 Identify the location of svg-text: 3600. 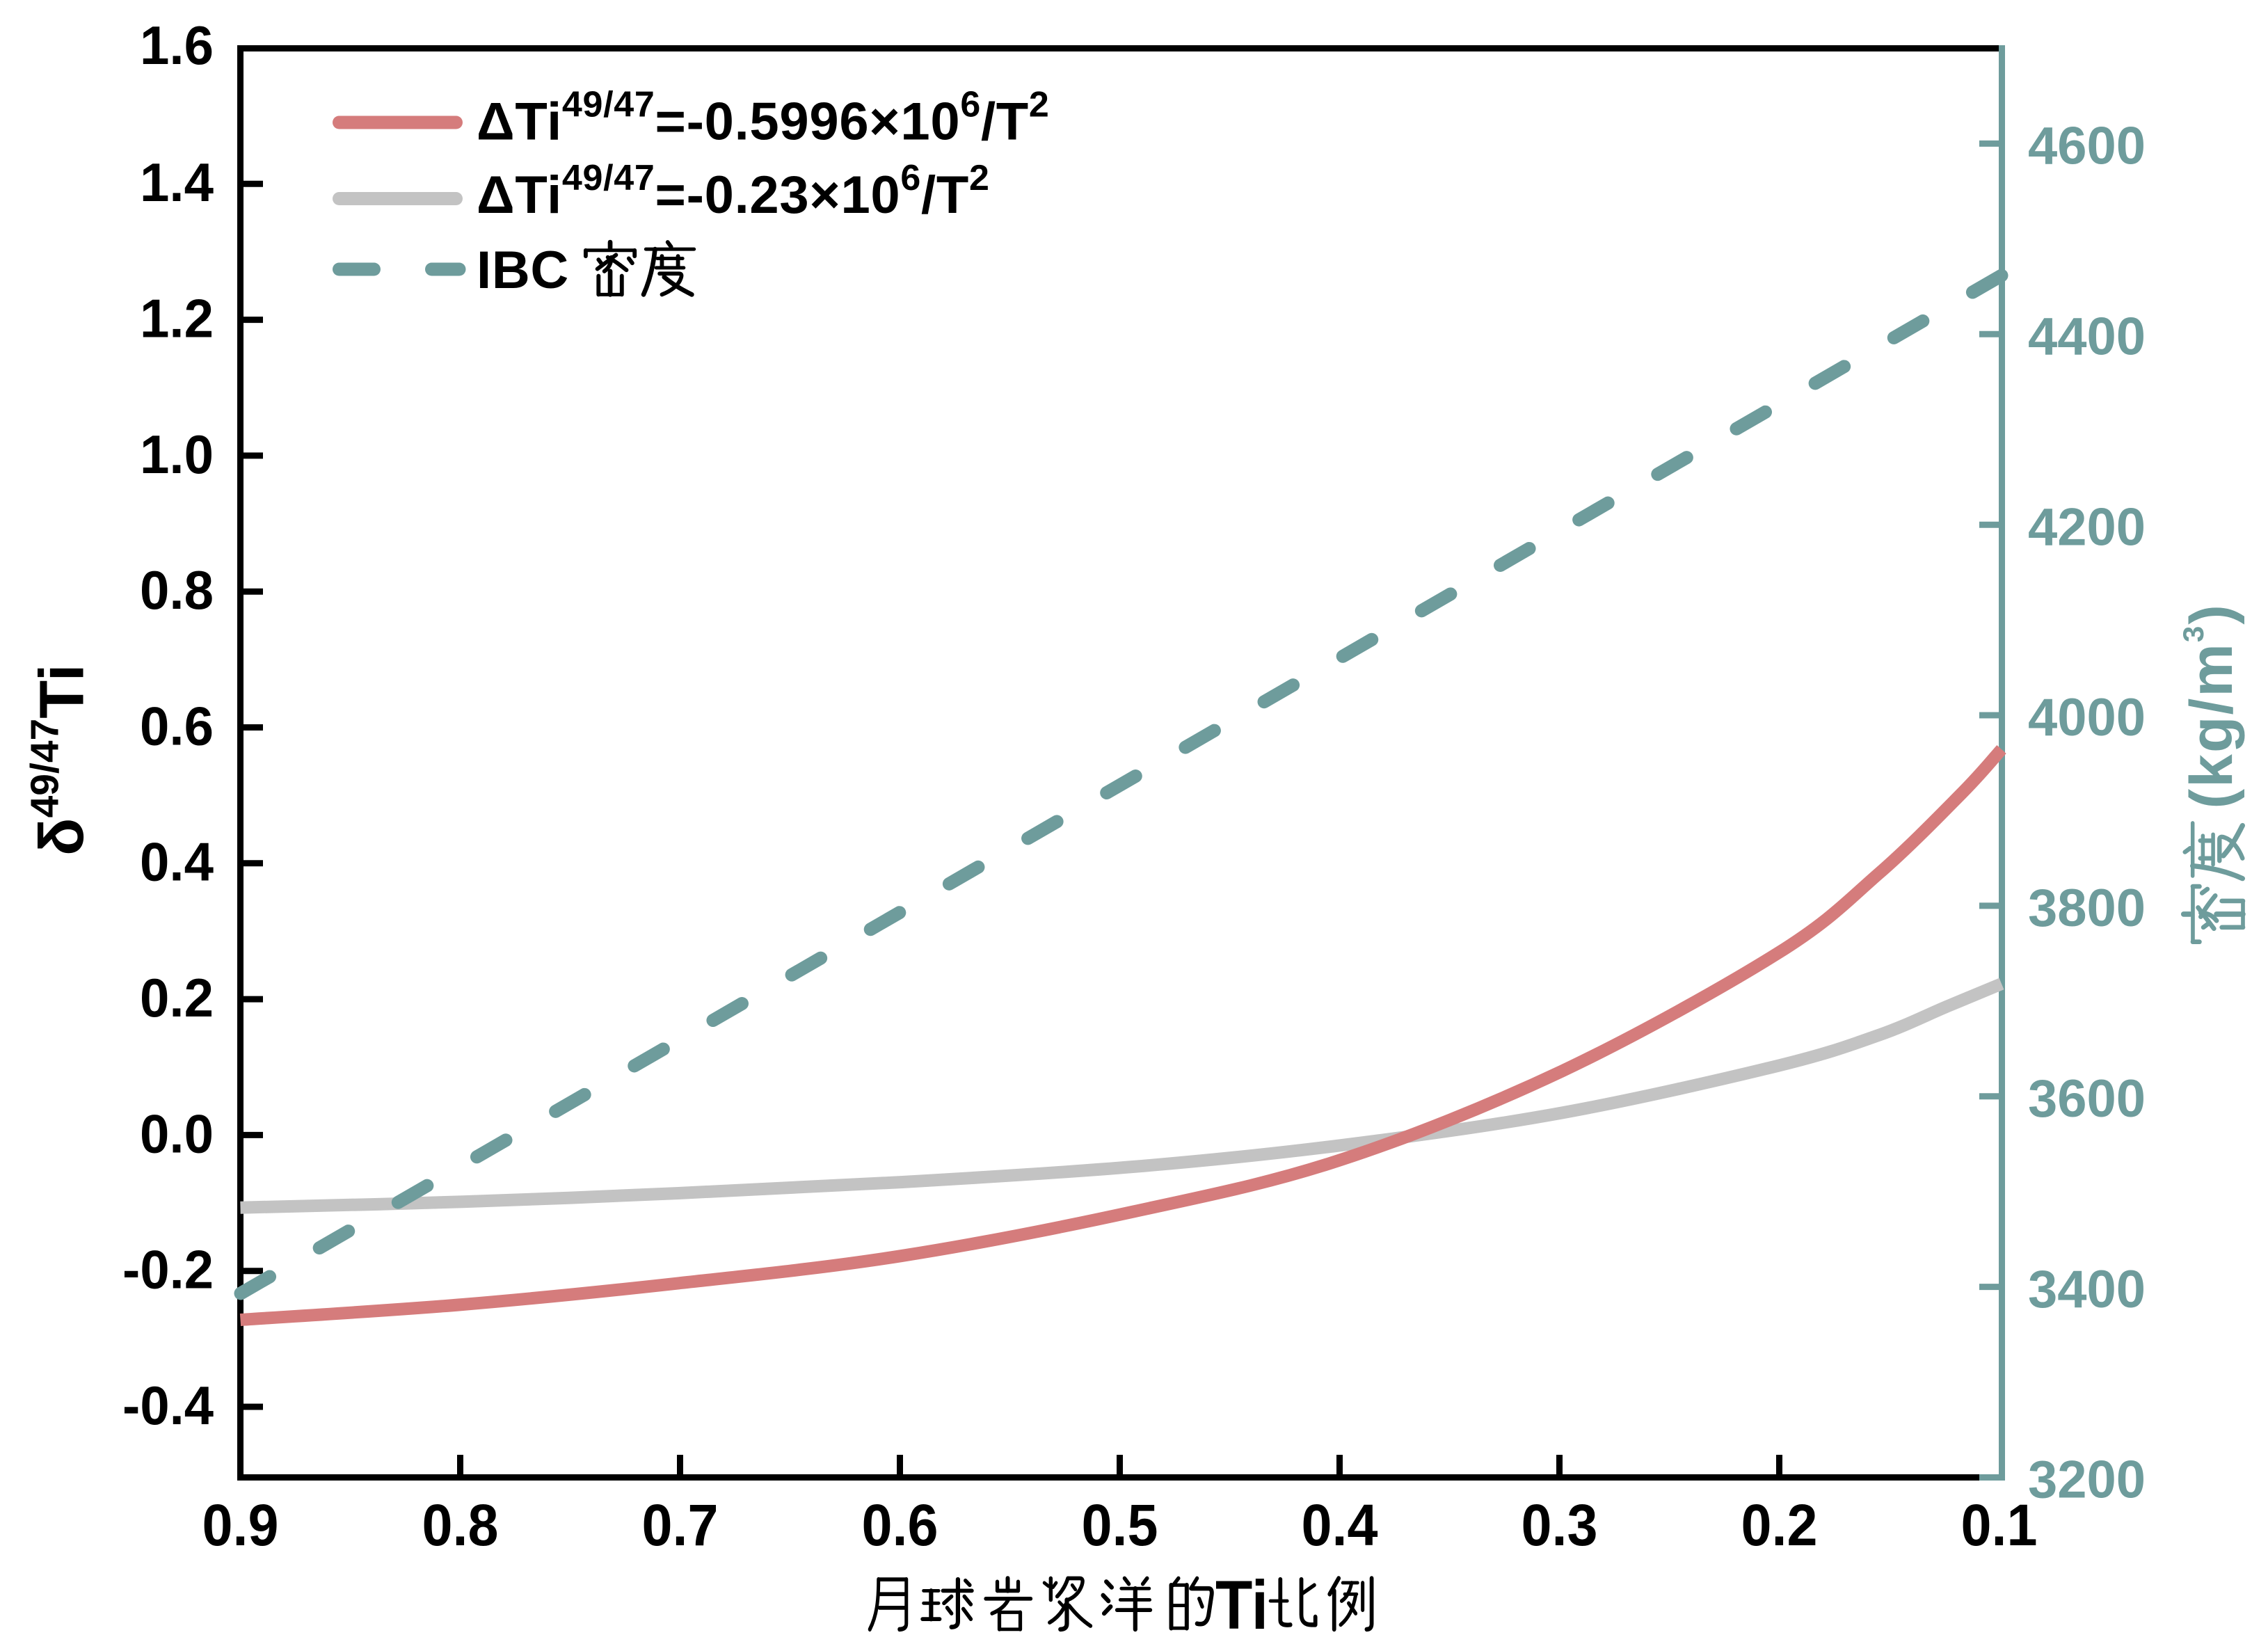
(2087, 1098).